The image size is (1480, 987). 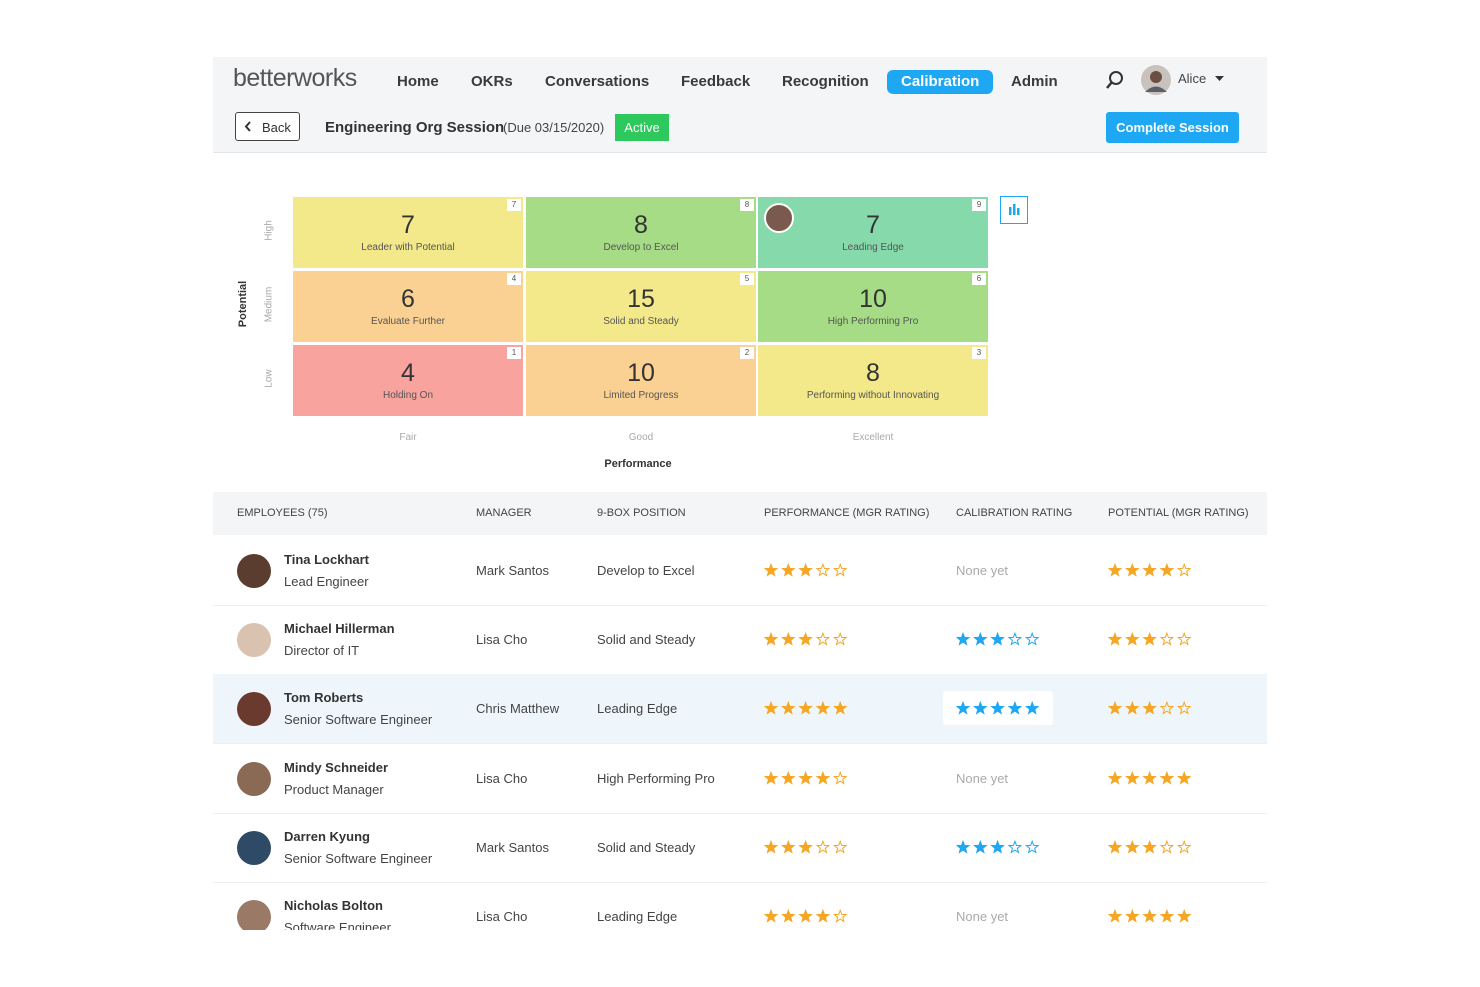 What do you see at coordinates (504, 513) in the screenshot?
I see `column-header: MANAGER` at bounding box center [504, 513].